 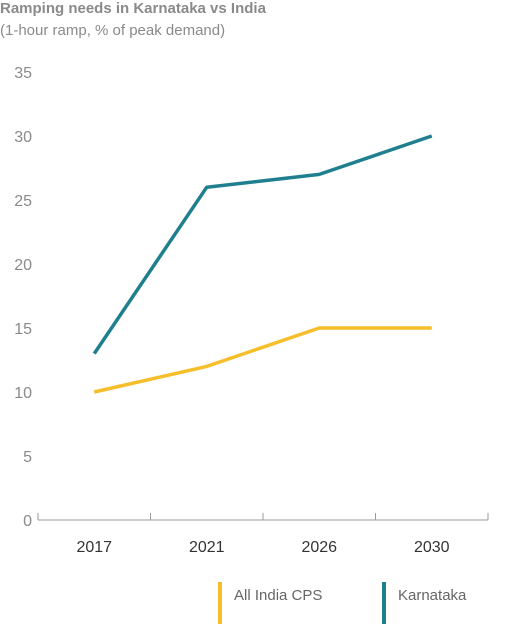 What do you see at coordinates (263, 517) in the screenshot?
I see `chart-axes` at bounding box center [263, 517].